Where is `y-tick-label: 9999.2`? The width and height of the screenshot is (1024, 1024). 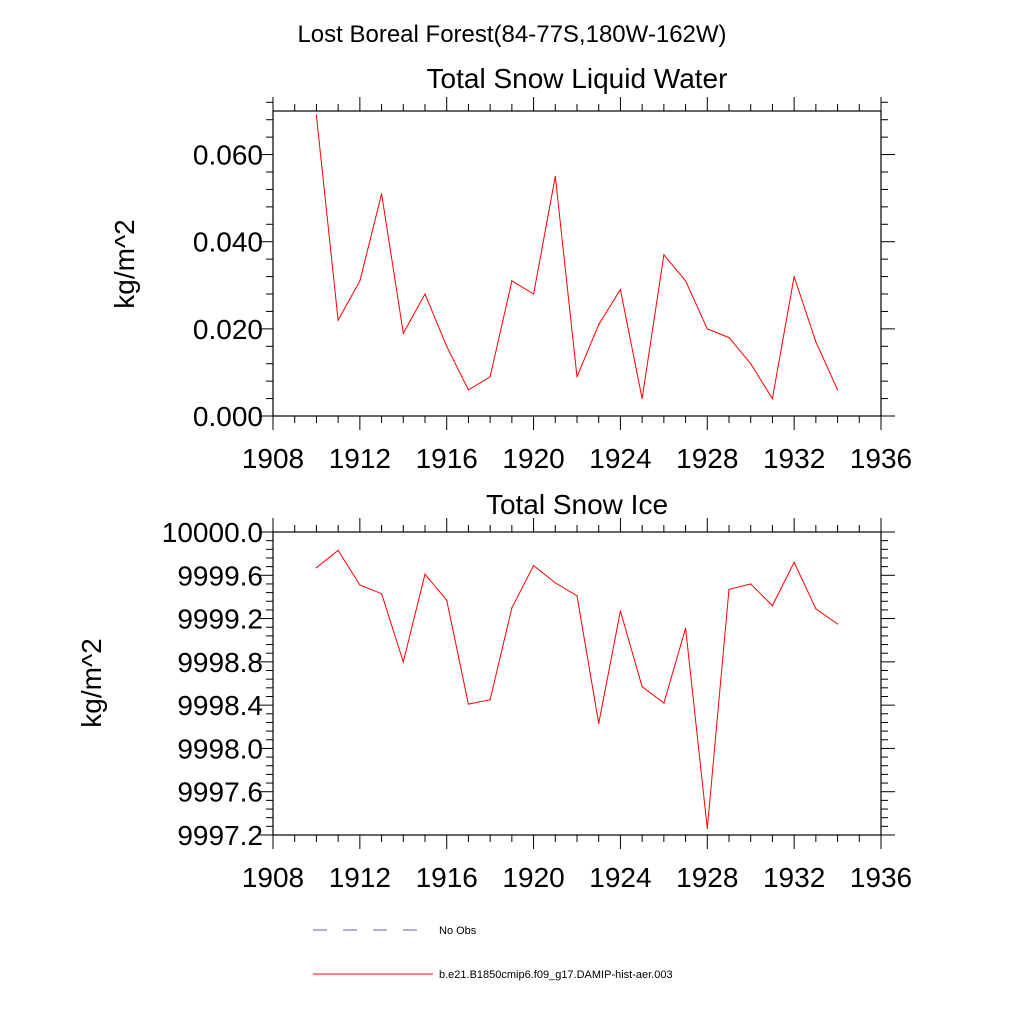
y-tick-label: 9999.2 is located at coordinates (220, 619).